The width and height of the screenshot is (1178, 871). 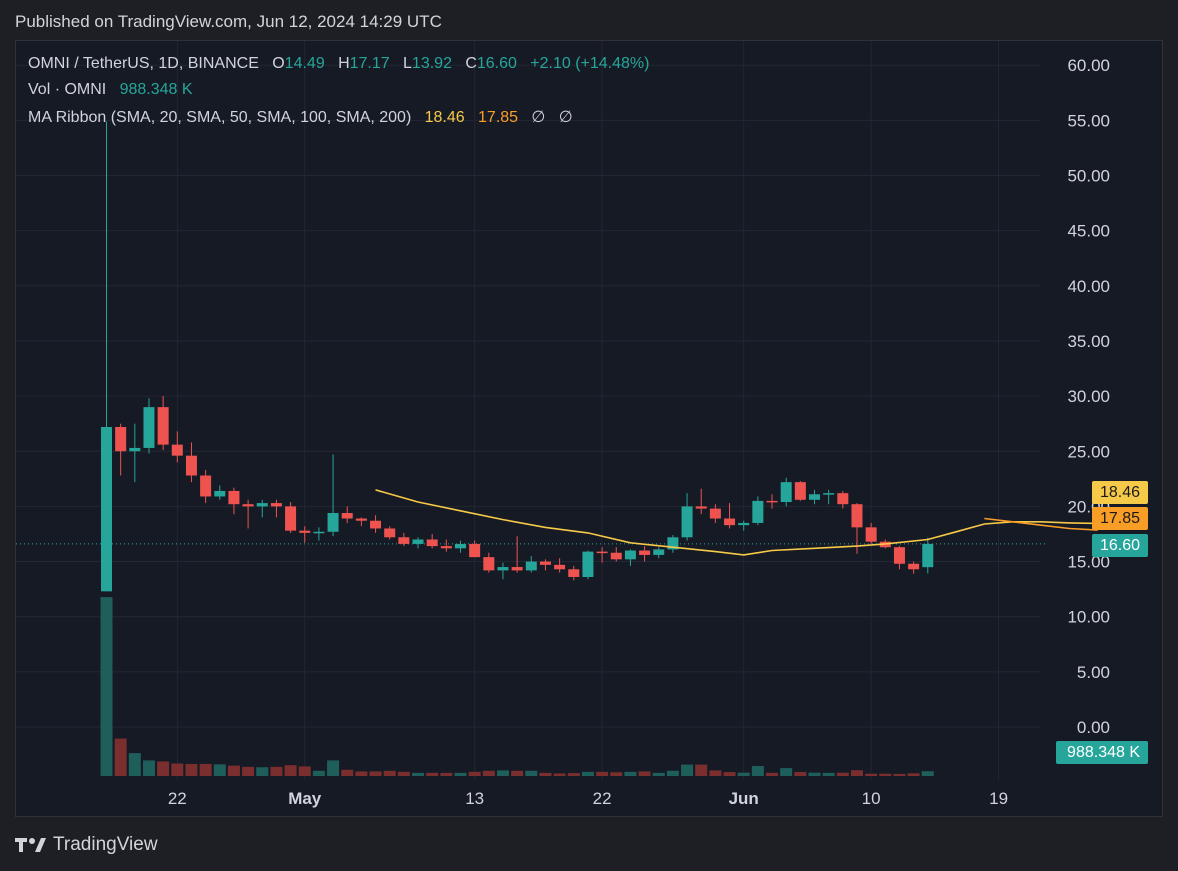 What do you see at coordinates (1088, 120) in the screenshot?
I see `y-tick-label: 55.00` at bounding box center [1088, 120].